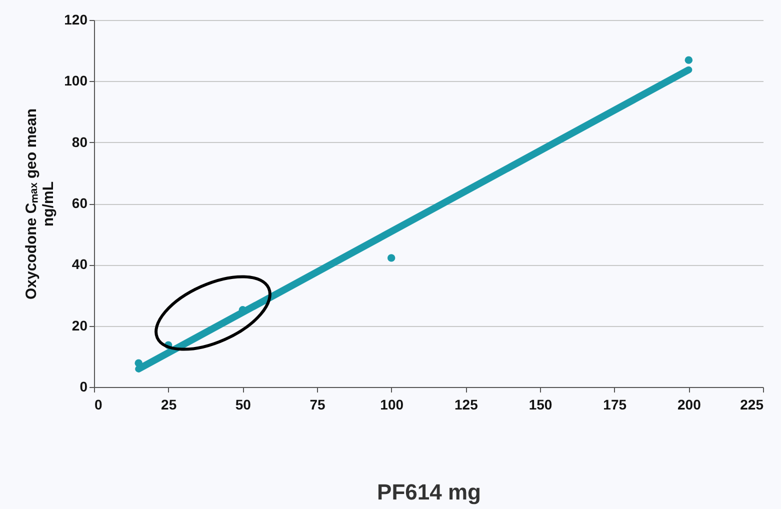  I want to click on x-tick-label: 225, so click(752, 404).